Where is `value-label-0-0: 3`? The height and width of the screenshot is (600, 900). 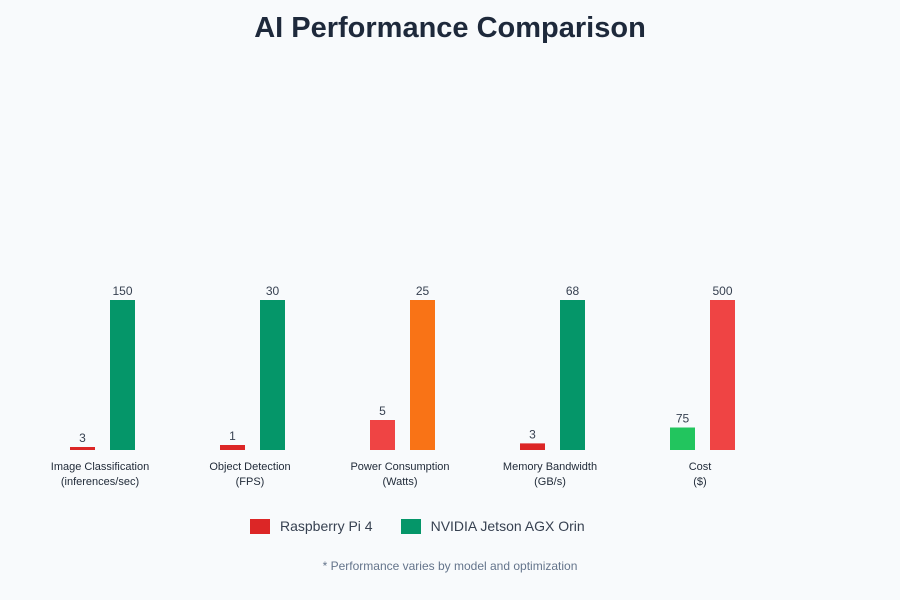 value-label-0-0: 3 is located at coordinates (82, 438).